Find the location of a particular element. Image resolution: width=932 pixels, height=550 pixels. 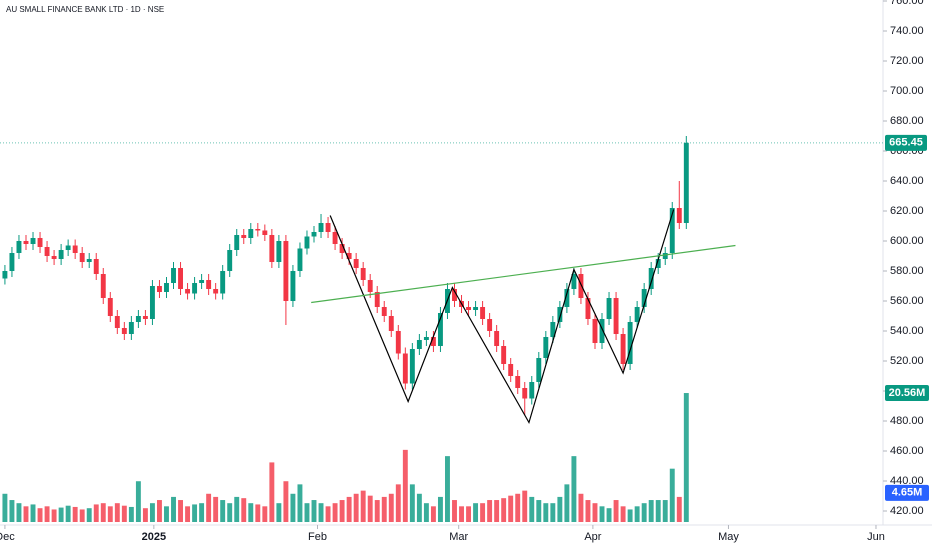

y-tick-label: 700.00 is located at coordinates (907, 91).